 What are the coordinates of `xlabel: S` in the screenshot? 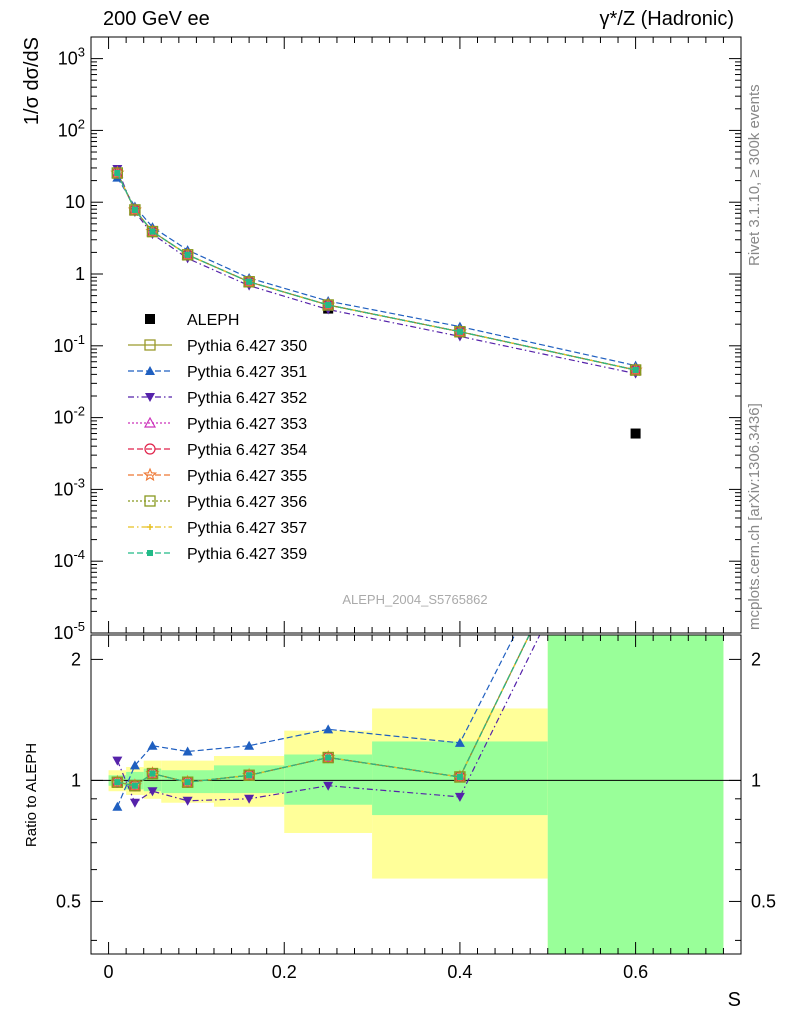 It's located at (734, 1000).